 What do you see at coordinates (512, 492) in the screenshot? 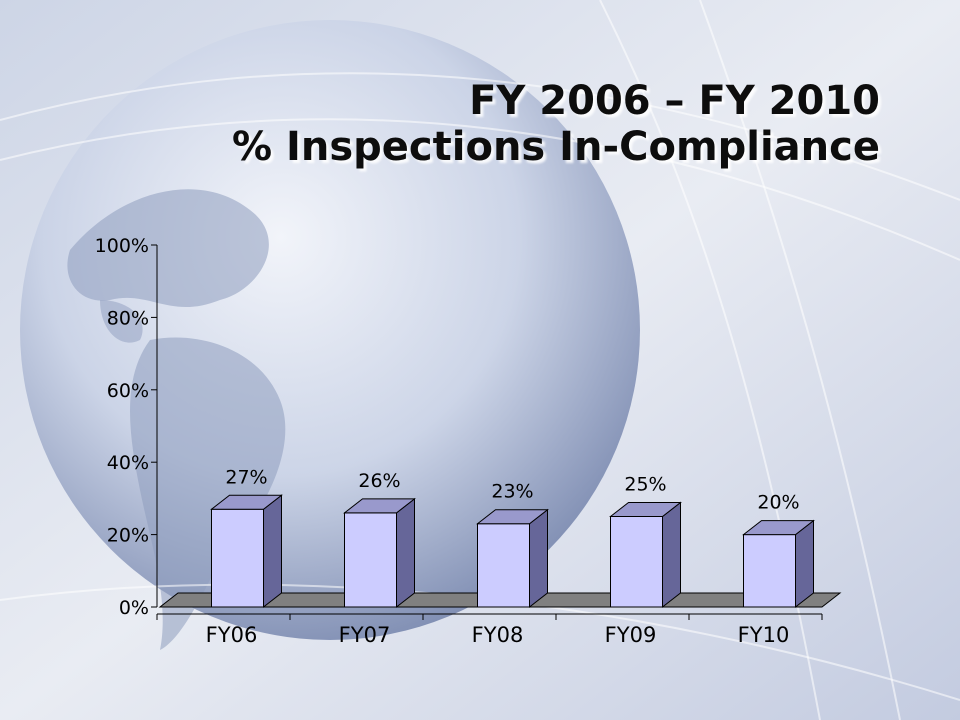
I see `bar-data-label: 23%` at bounding box center [512, 492].